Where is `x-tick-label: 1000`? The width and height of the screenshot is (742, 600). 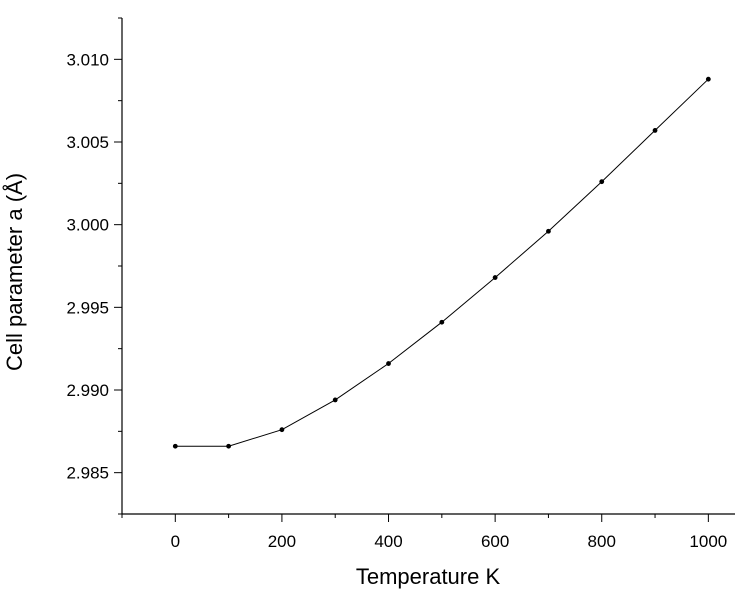 x-tick-label: 1000 is located at coordinates (708, 541).